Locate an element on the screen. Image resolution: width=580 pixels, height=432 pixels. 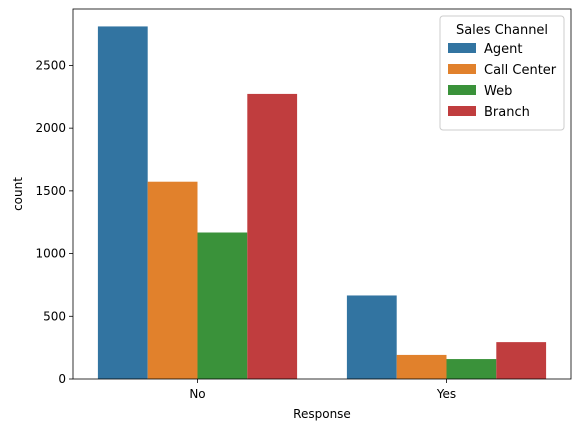
legend-label-call-center: Call Center is located at coordinates (520, 70).